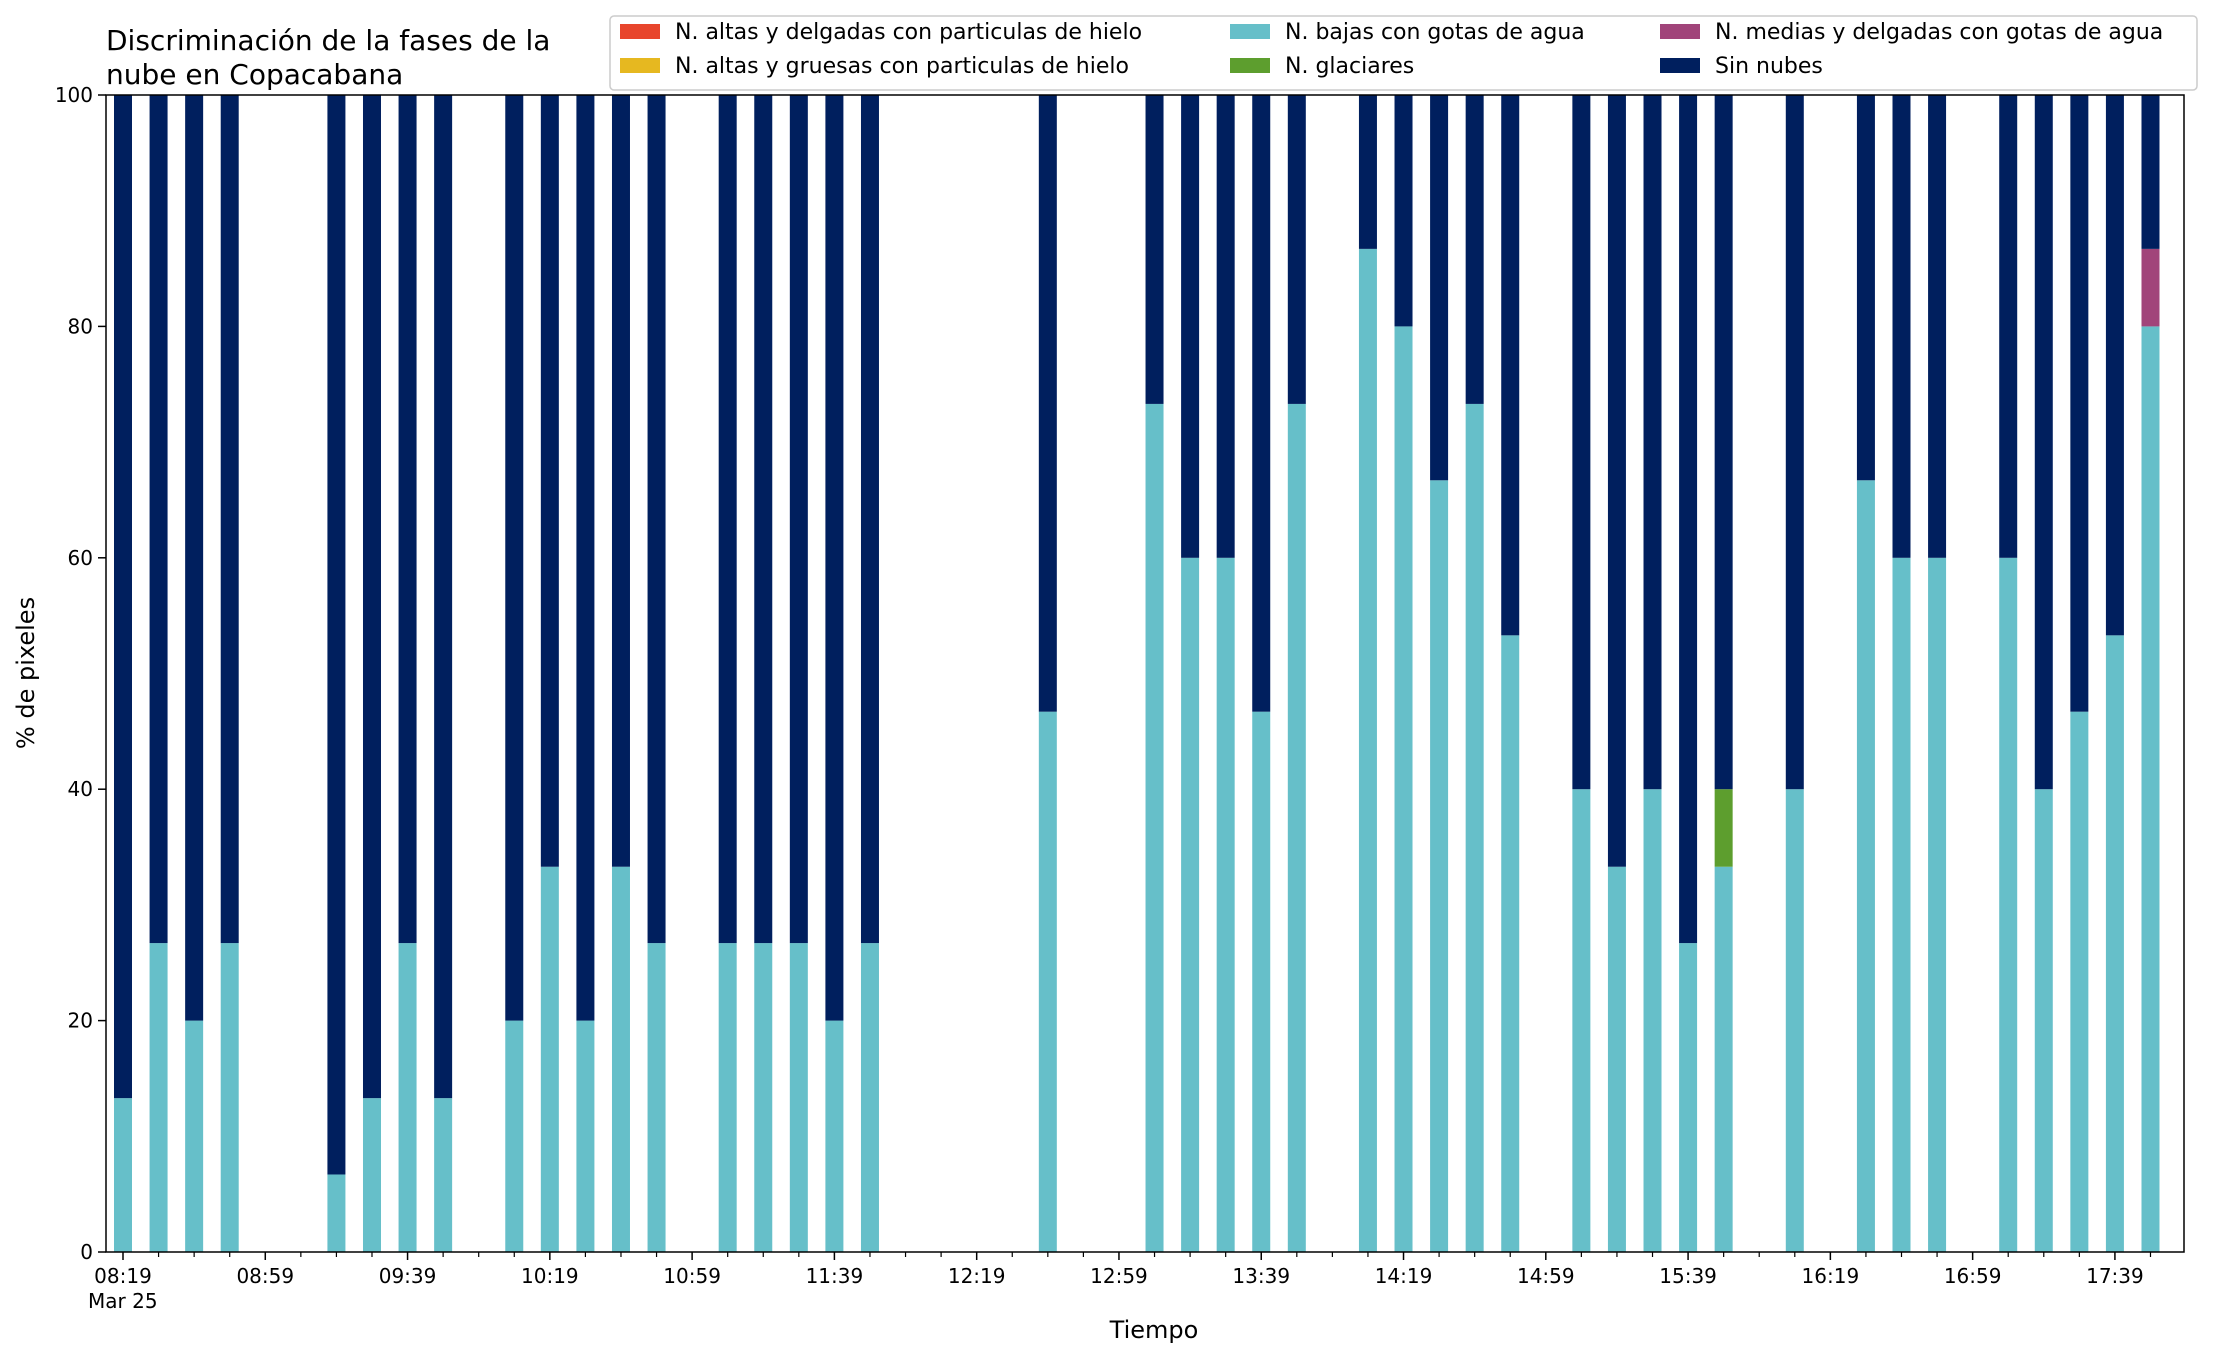 The height and width of the screenshot is (1355, 2216). I want to click on y-axis: 0 20 40 60 80 100, so click(80, 673).